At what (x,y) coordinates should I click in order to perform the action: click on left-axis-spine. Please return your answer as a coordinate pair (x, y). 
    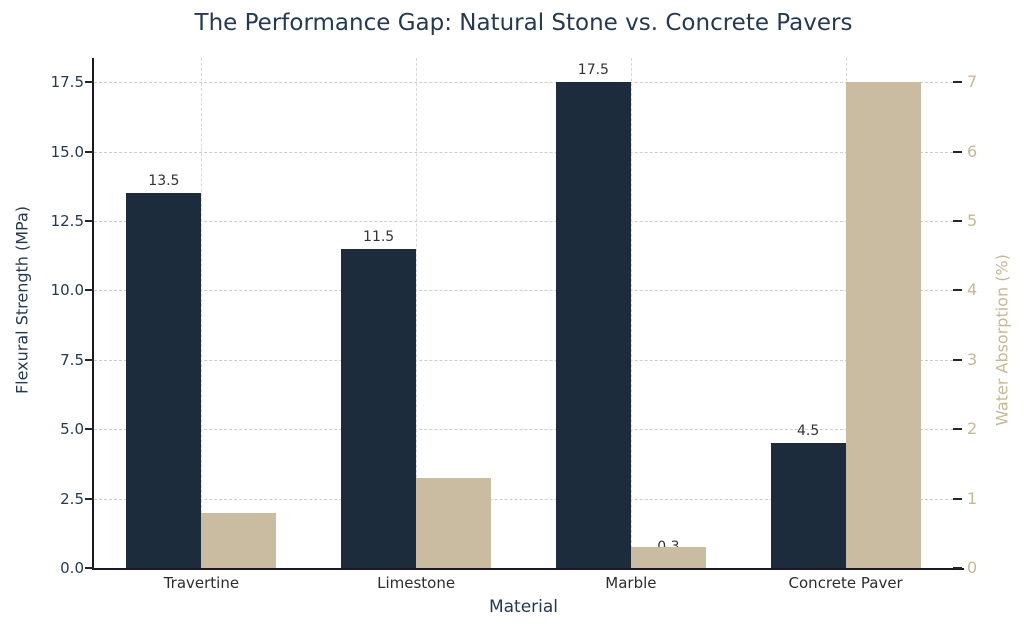
    Looking at the image, I should click on (93, 314).